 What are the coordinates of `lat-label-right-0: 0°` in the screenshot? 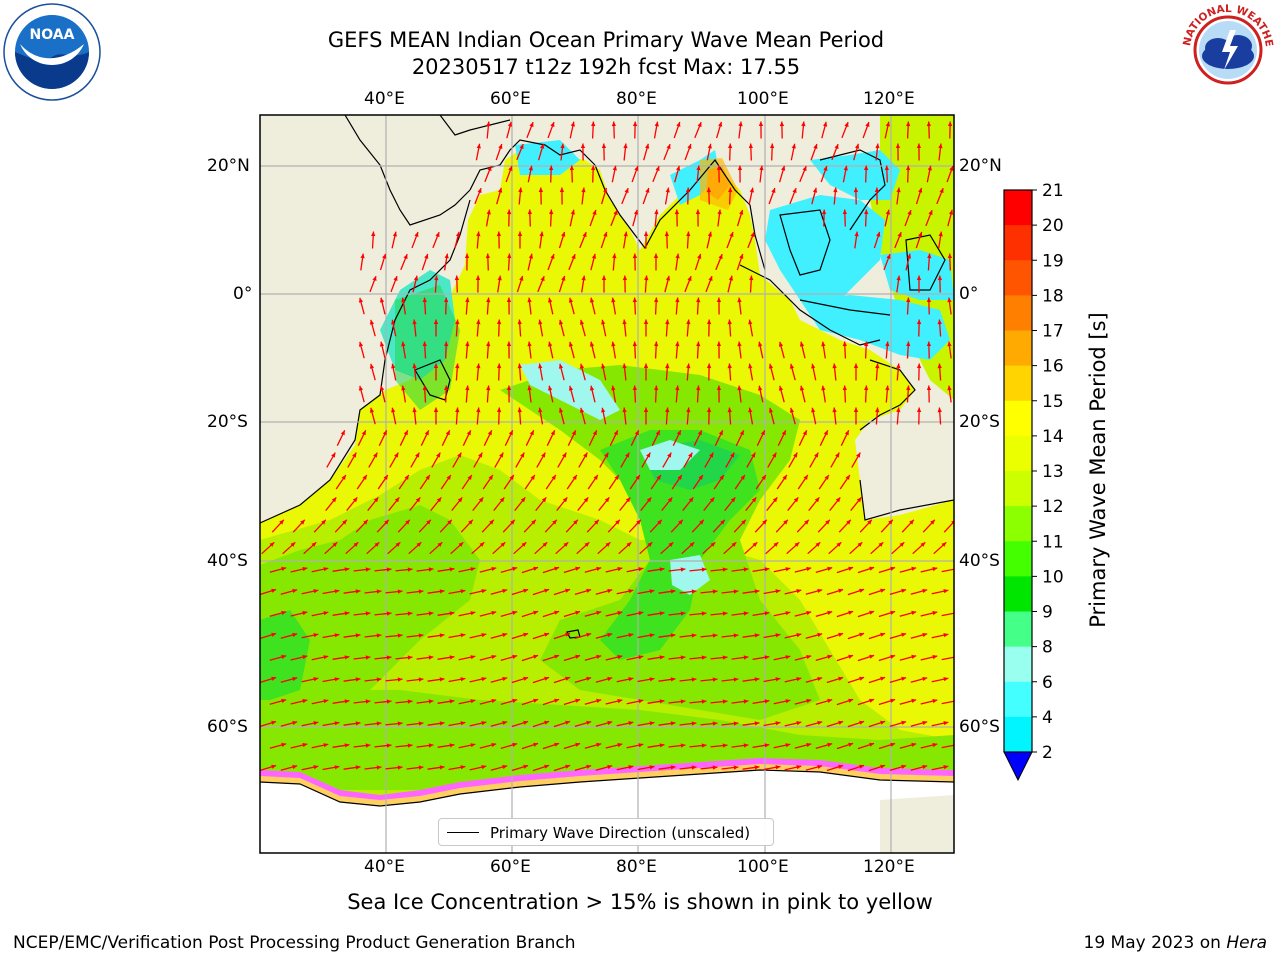 It's located at (969, 294).